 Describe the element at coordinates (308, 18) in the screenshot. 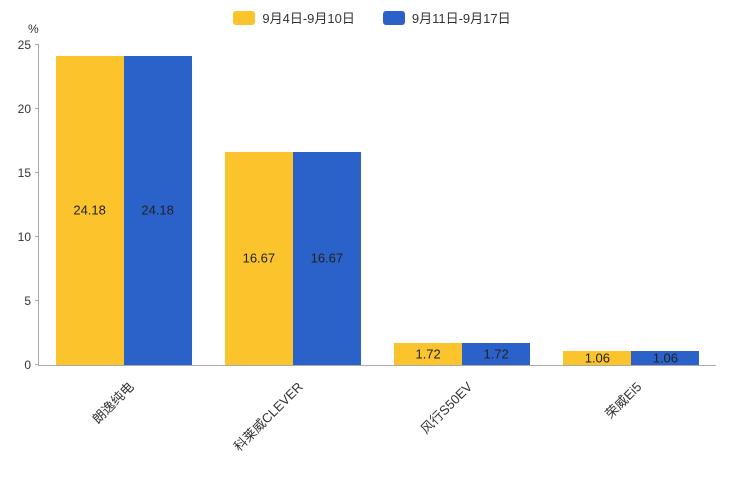

I see `legend-label-week1: 9月4日-9月10日` at that location.